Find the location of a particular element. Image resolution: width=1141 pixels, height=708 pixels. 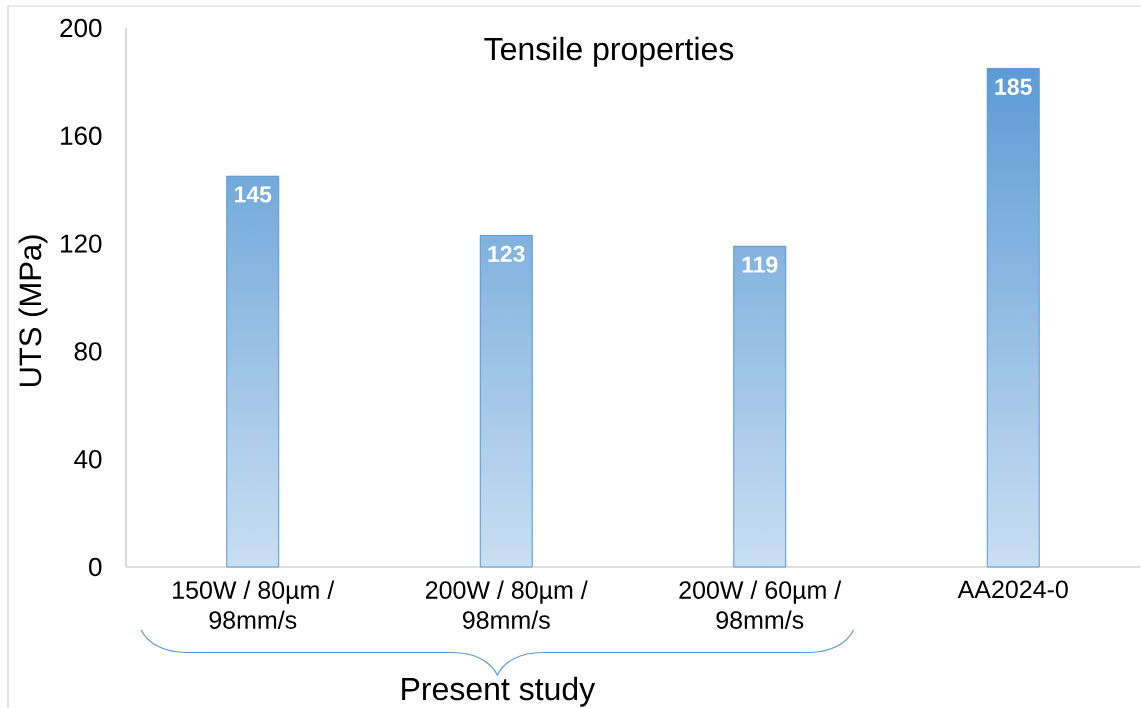

y-tick-label: 160 is located at coordinates (81, 135).